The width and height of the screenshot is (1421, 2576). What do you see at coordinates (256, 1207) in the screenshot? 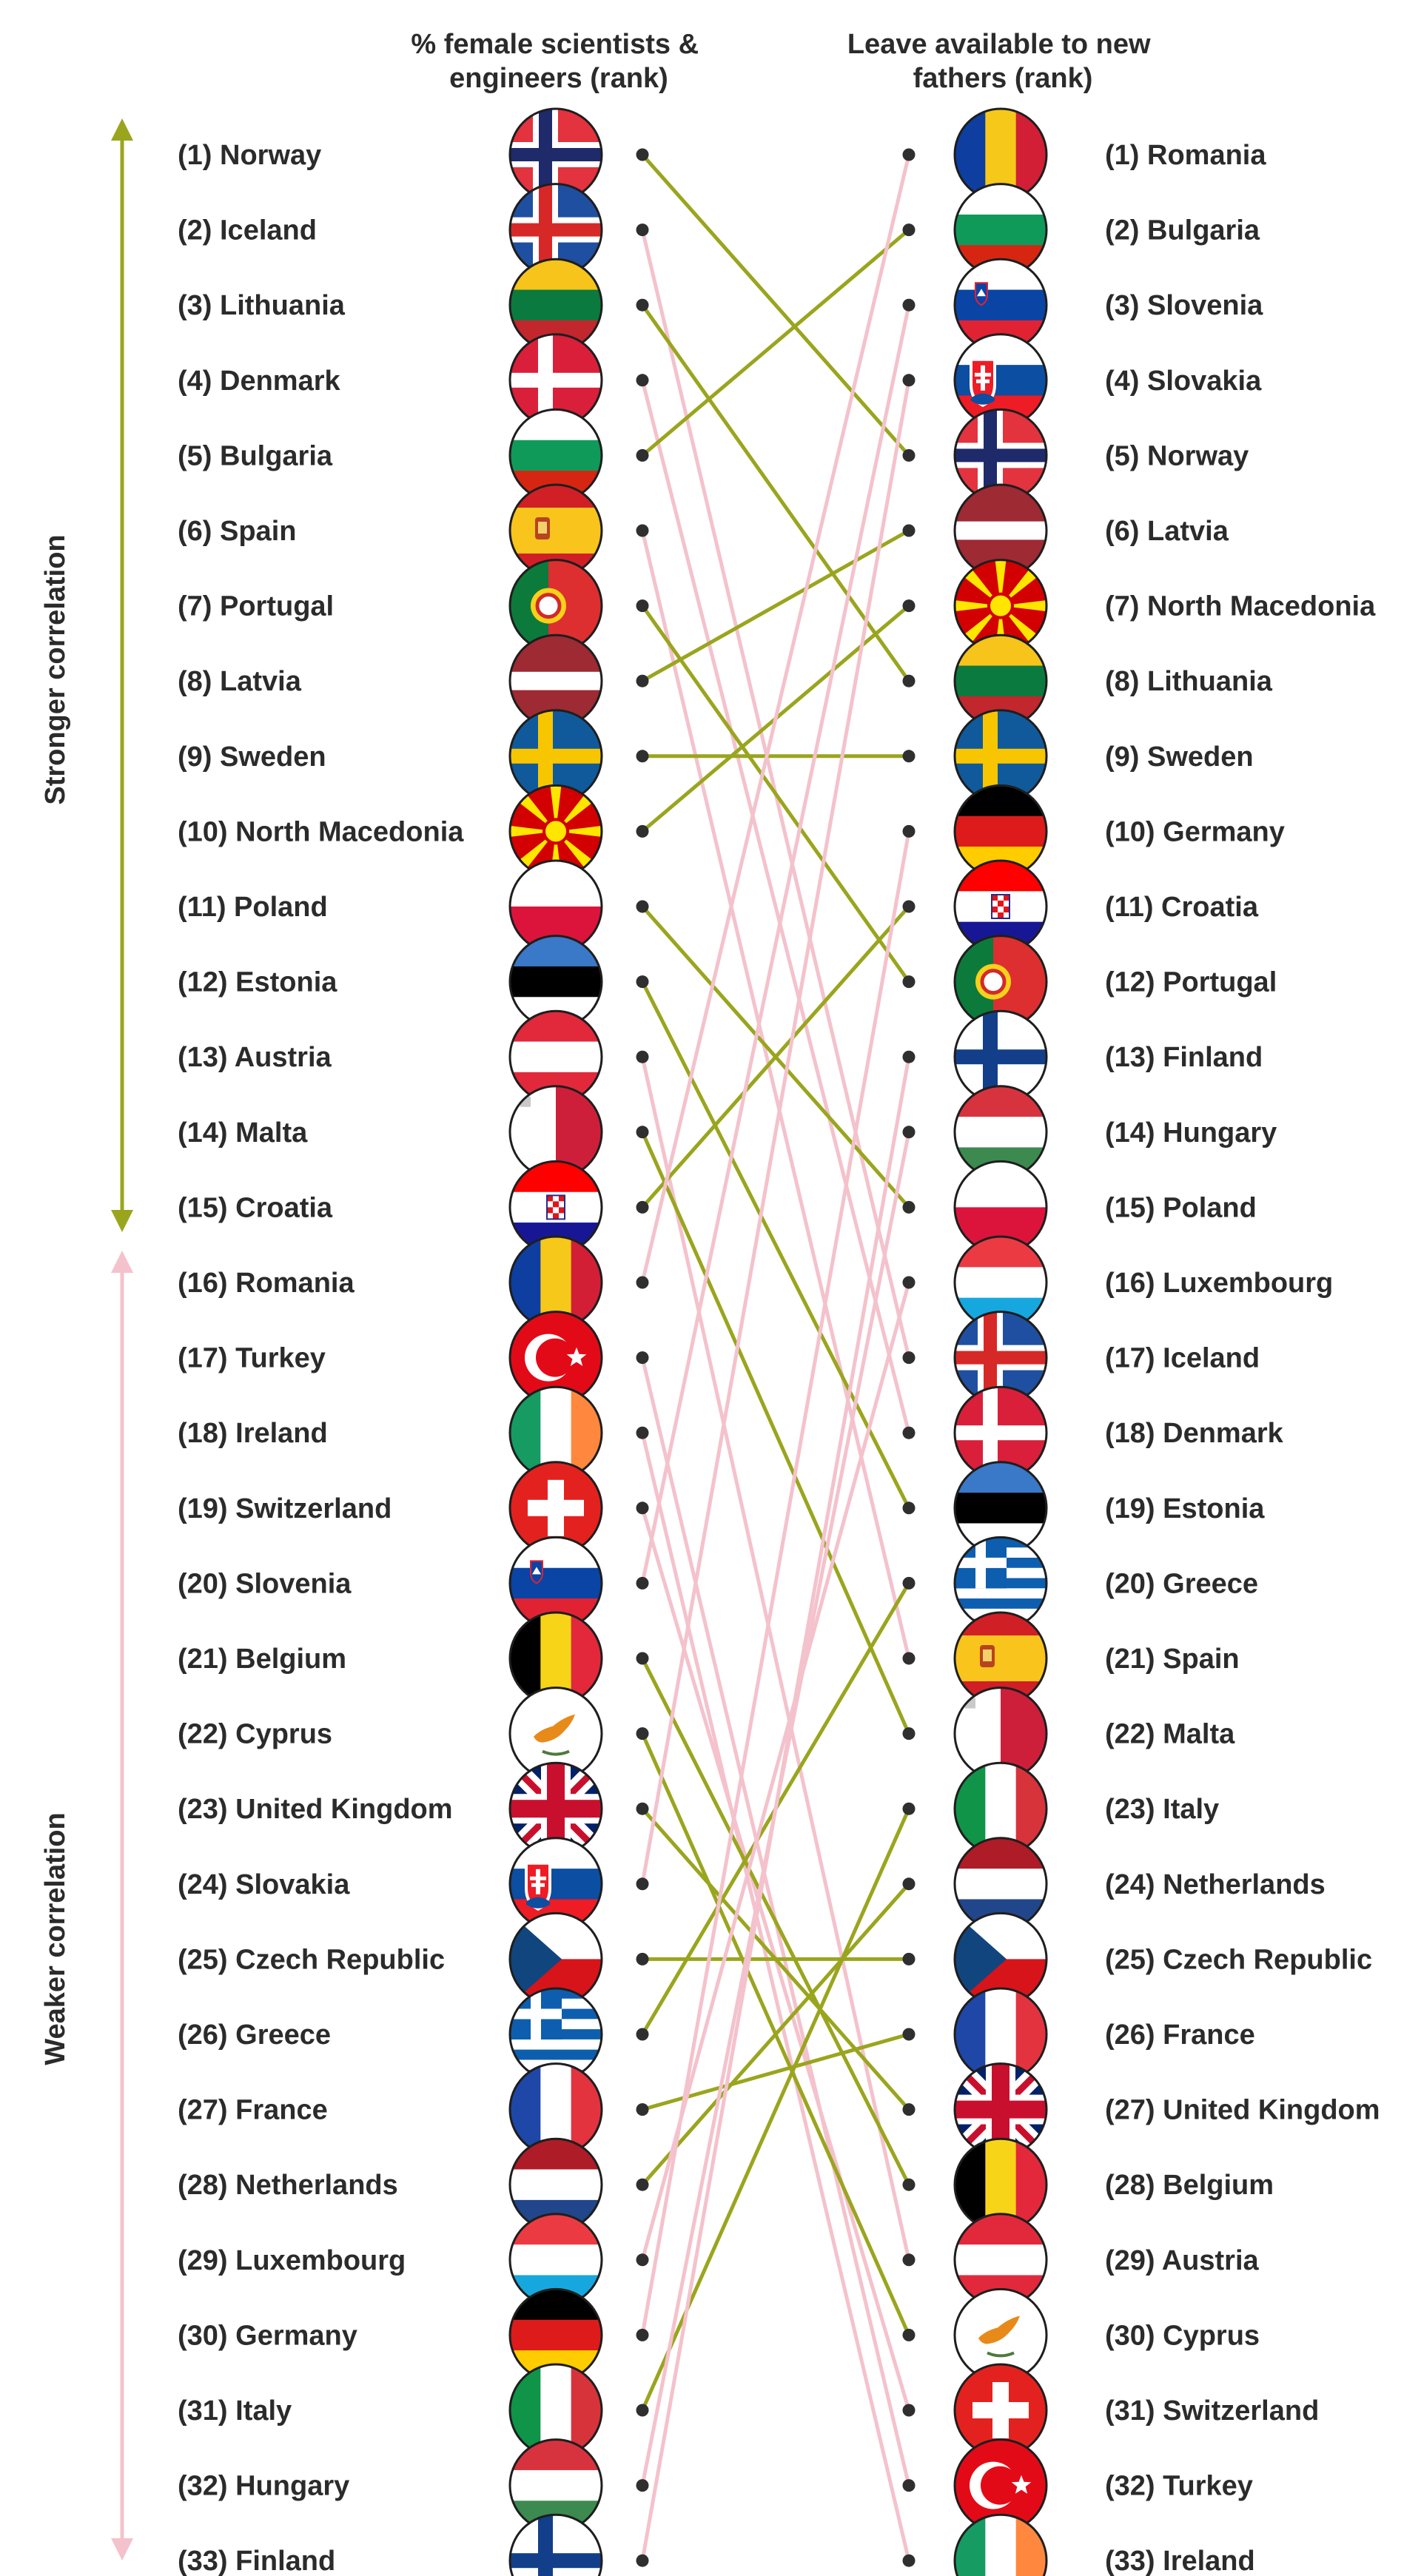
I see `left-country-label: (15) Croatia` at bounding box center [256, 1207].